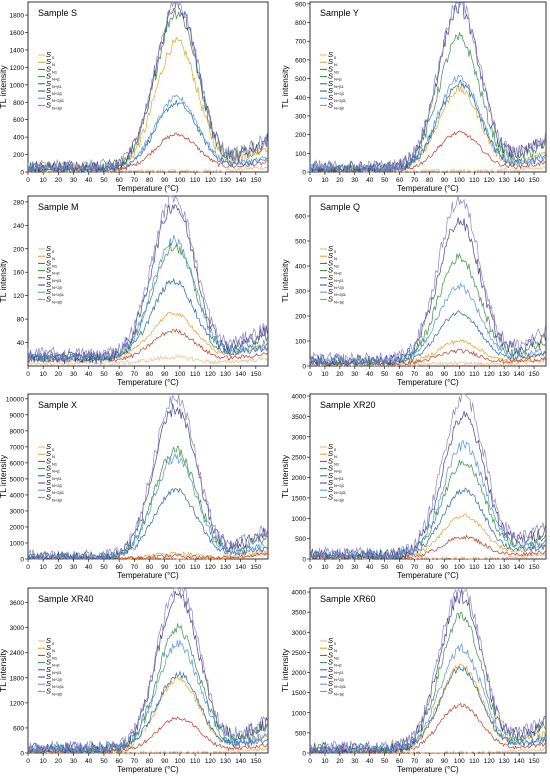  Describe the element at coordinates (355, 567) in the screenshot. I see `x-tick-label: 30` at that location.